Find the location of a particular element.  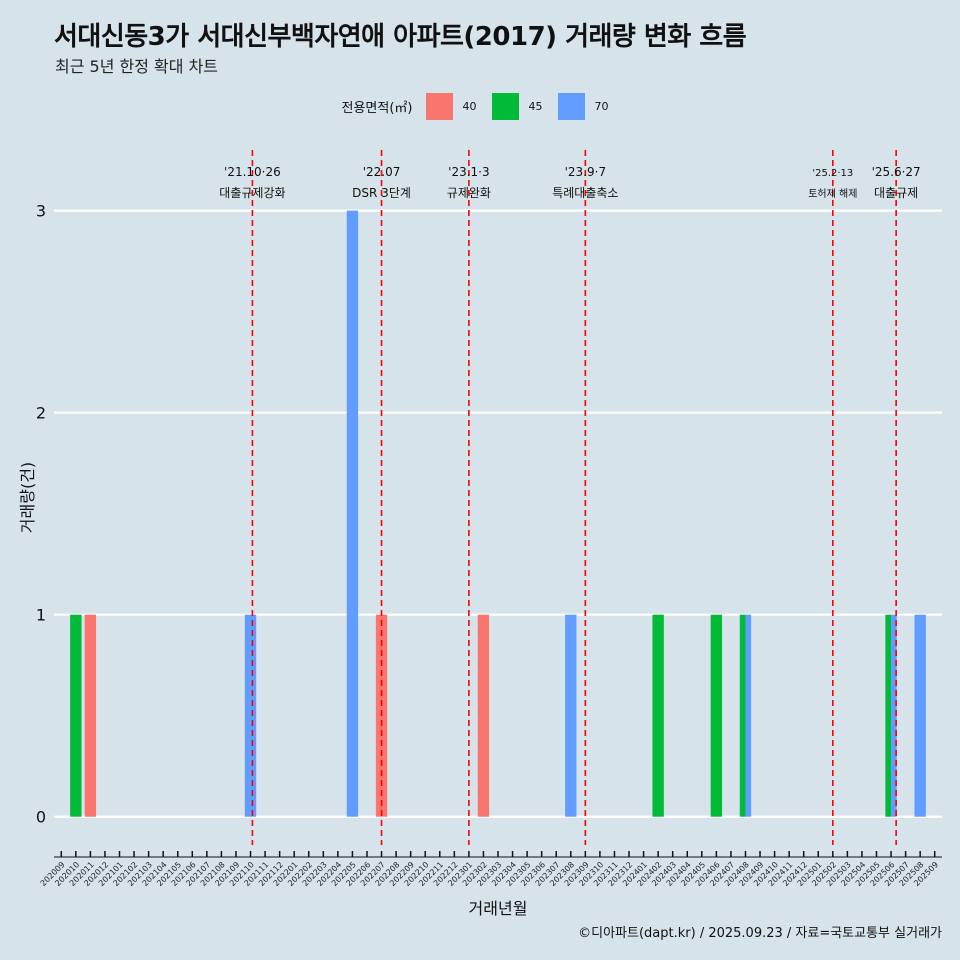

chart-title: 서대신동3가 서대신부백자연애 아파트(2017) 거래량 변화 흐름 is located at coordinates (400, 37).